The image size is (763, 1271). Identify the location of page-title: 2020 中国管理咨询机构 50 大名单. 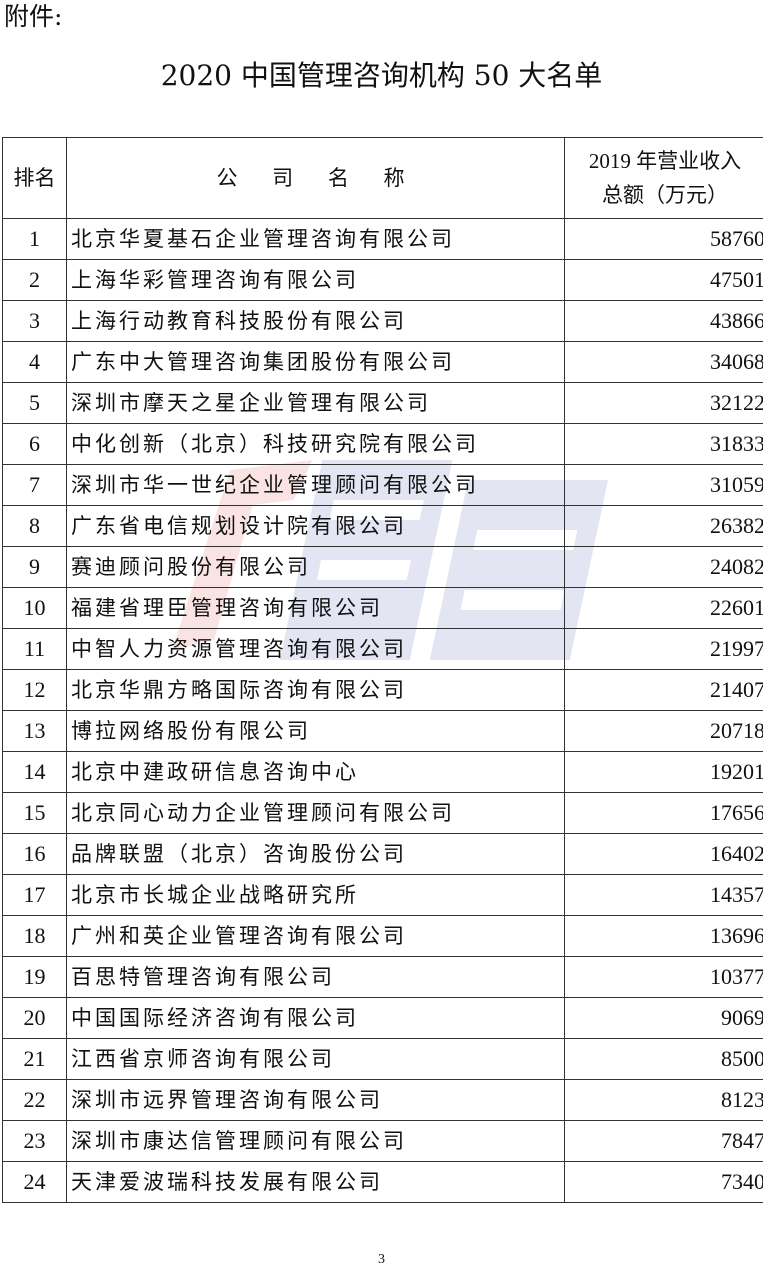
(381, 75).